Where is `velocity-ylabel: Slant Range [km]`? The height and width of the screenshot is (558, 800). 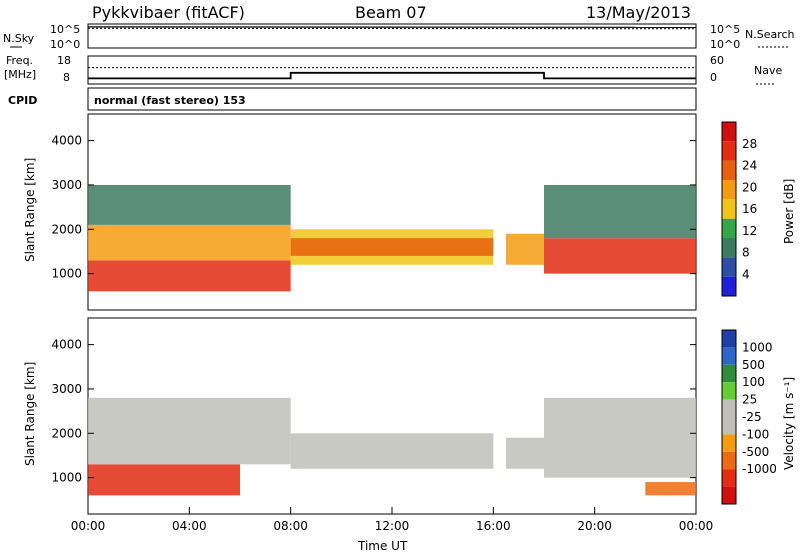 velocity-ylabel: Slant Range [km] is located at coordinates (30, 414).